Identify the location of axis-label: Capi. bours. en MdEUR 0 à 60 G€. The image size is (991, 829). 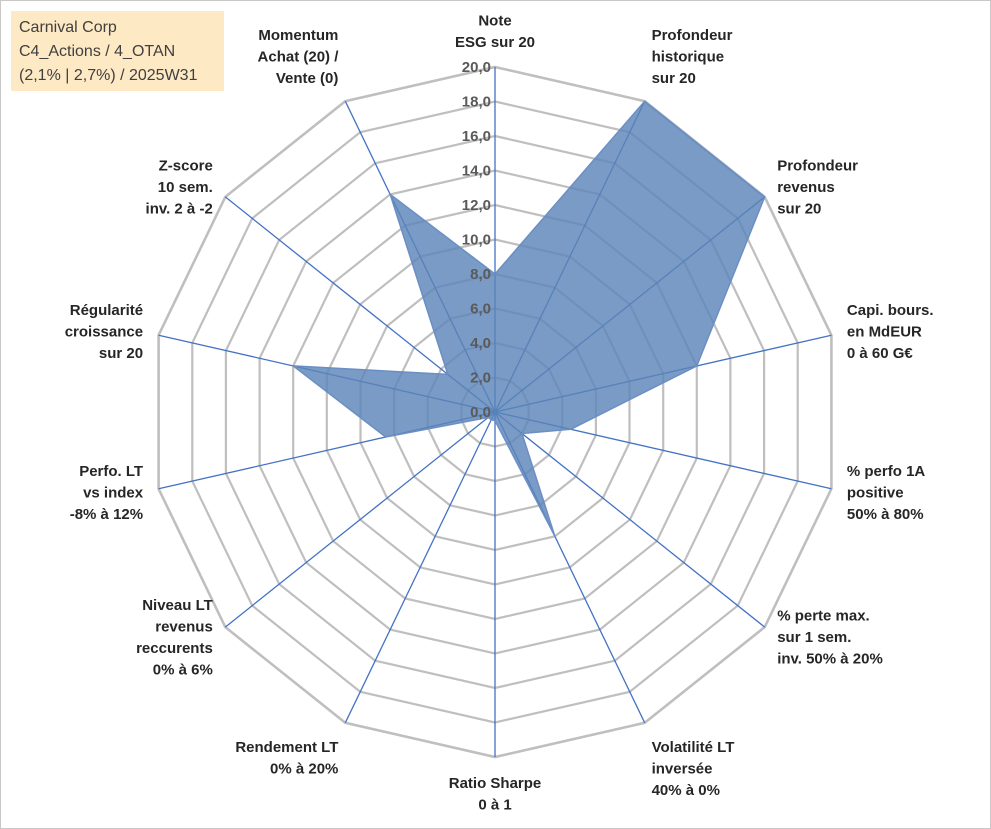
(890, 332).